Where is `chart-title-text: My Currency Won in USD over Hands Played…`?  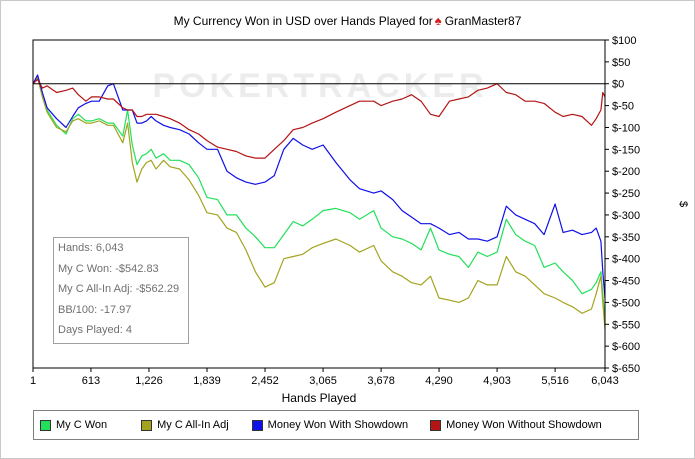
chart-title-text: My Currency Won in USD over Hands Played… is located at coordinates (303, 21).